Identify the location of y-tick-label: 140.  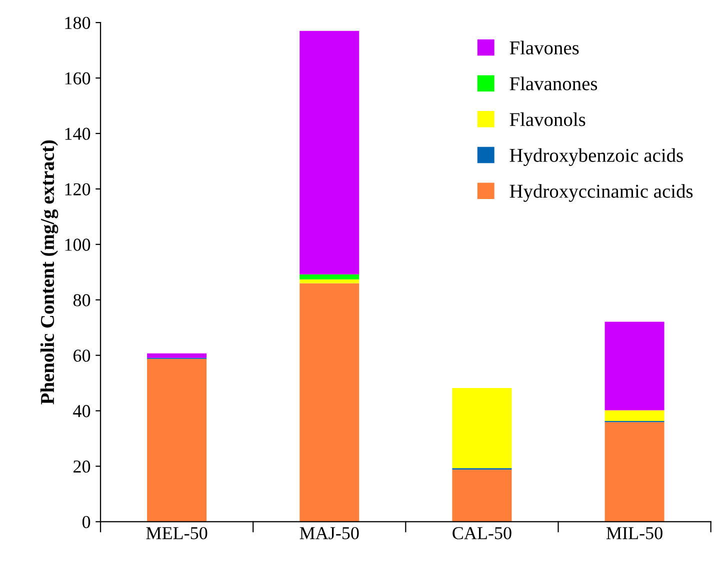
(77, 134).